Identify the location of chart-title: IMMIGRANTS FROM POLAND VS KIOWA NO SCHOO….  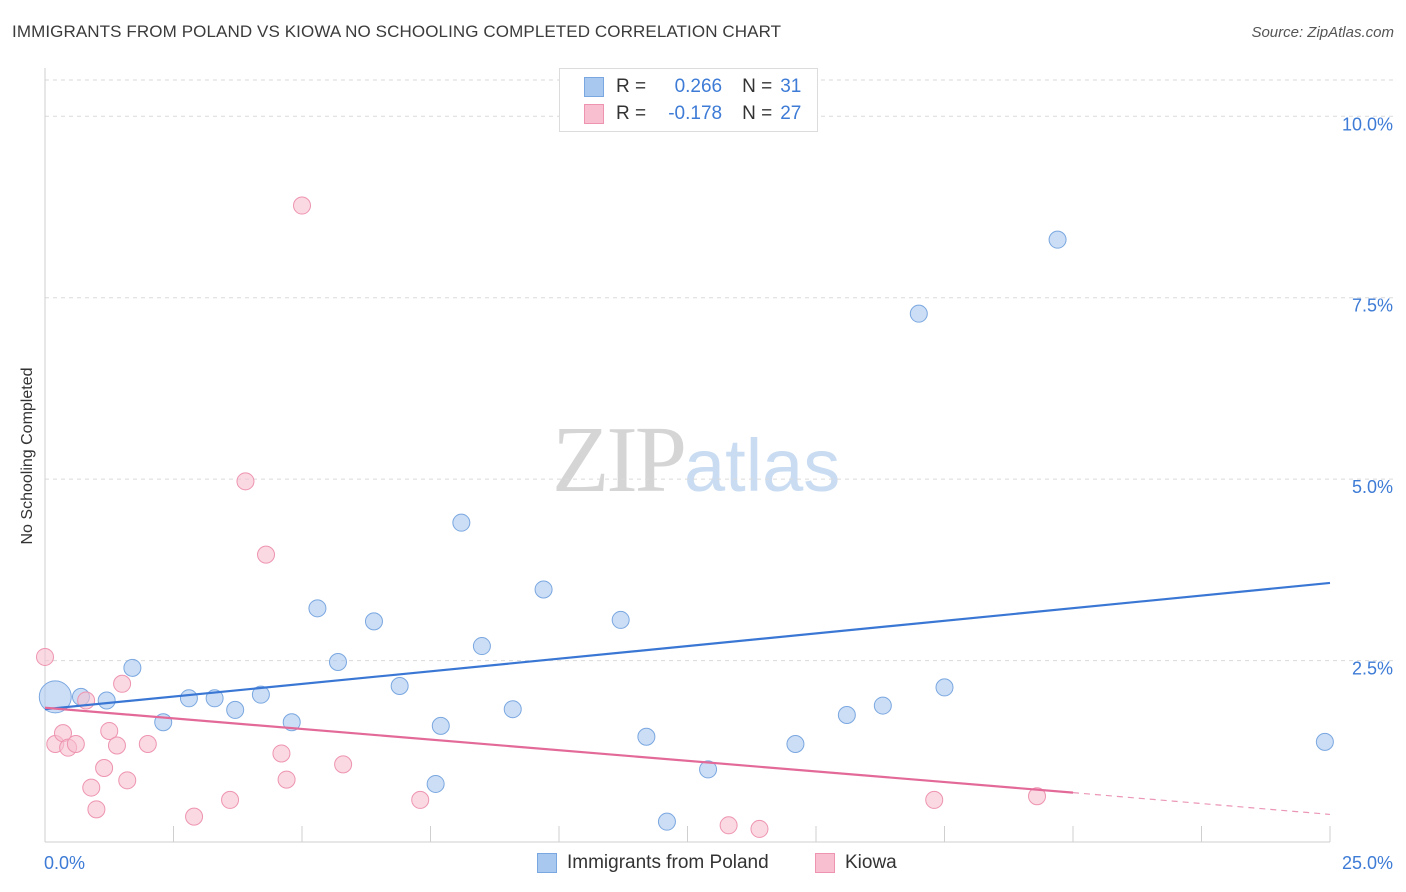
(397, 31).